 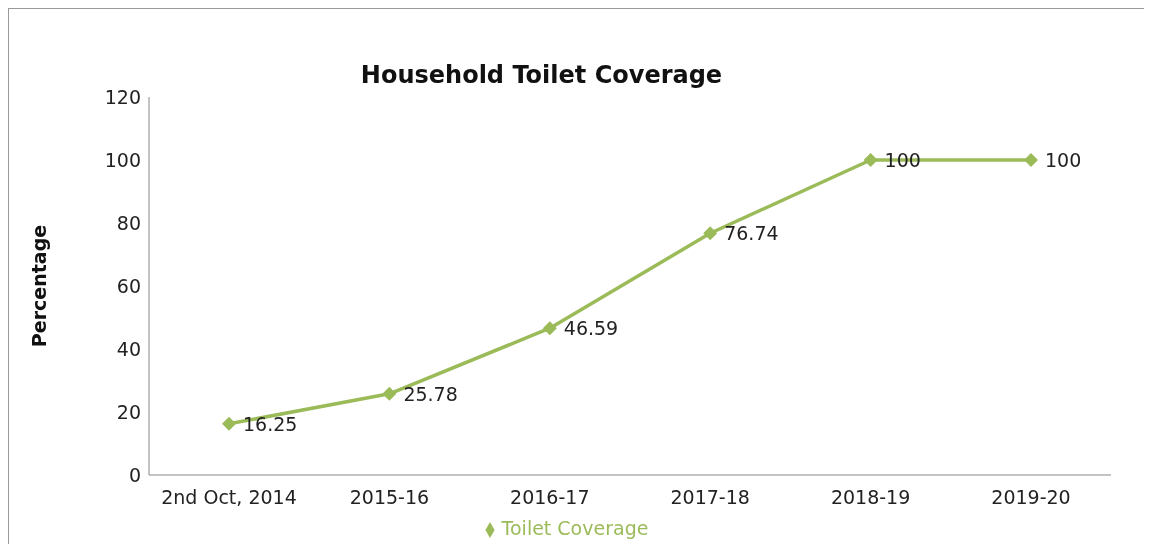 What do you see at coordinates (591, 328) in the screenshot?
I see `data-label: 46.59` at bounding box center [591, 328].